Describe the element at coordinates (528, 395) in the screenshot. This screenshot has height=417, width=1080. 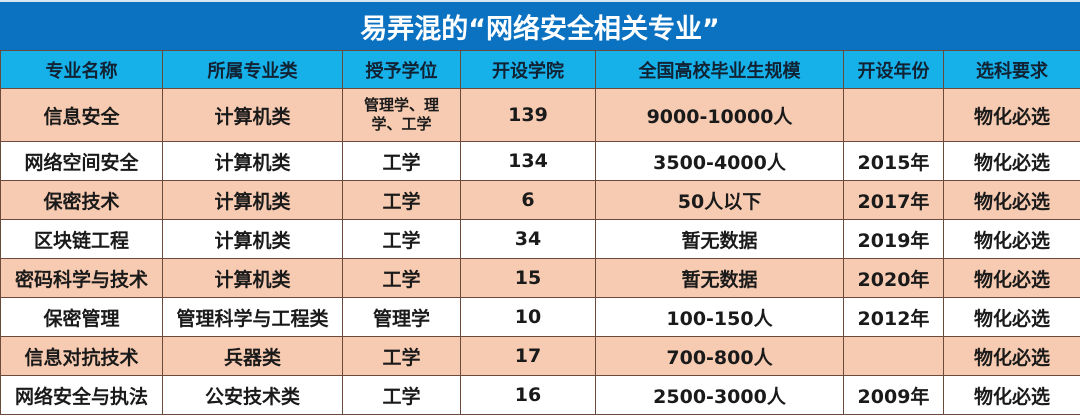
I see `table-cell: 16` at that location.